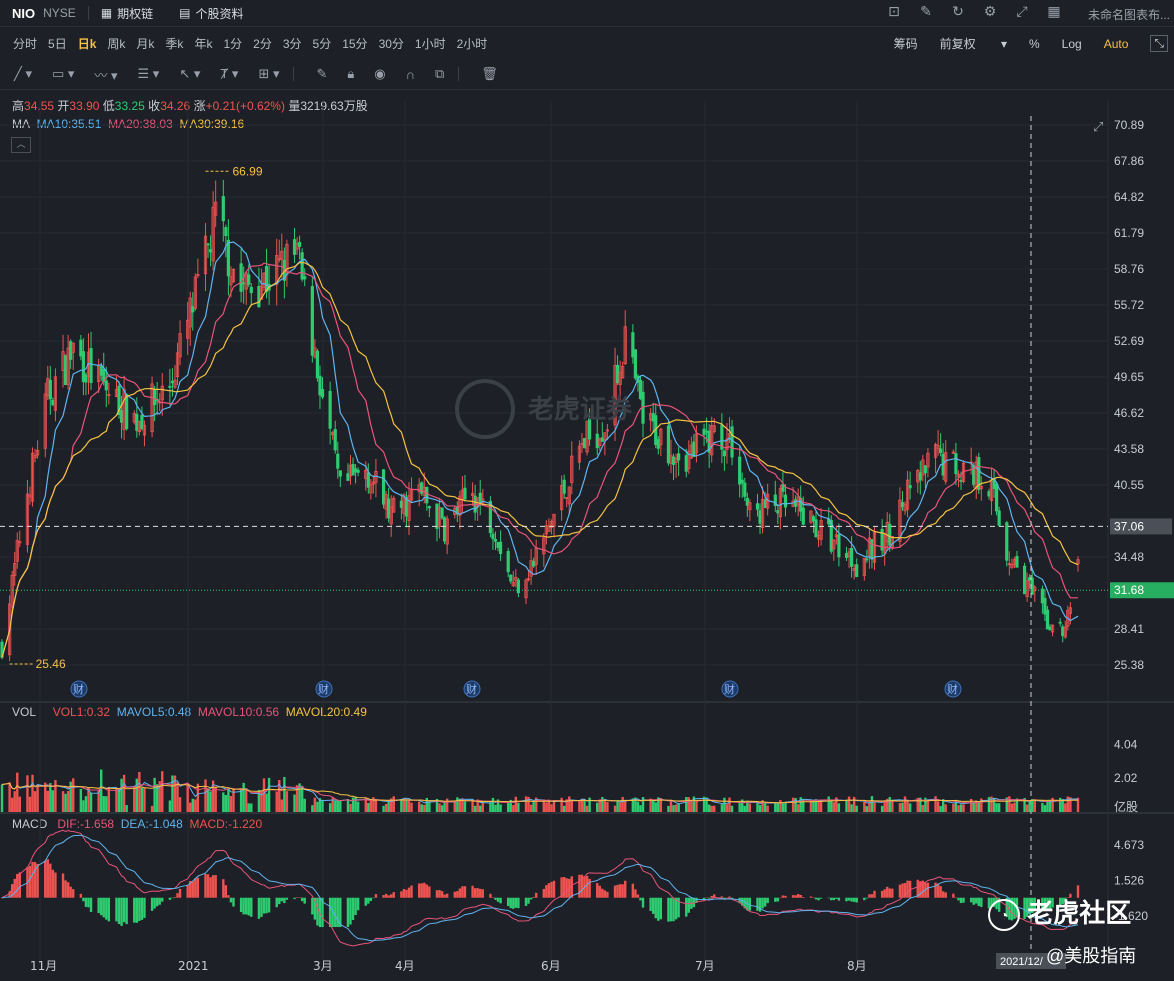 This screenshot has width=1174, height=981. What do you see at coordinates (355, 44) in the screenshot?
I see `period-tab: 15分` at bounding box center [355, 44].